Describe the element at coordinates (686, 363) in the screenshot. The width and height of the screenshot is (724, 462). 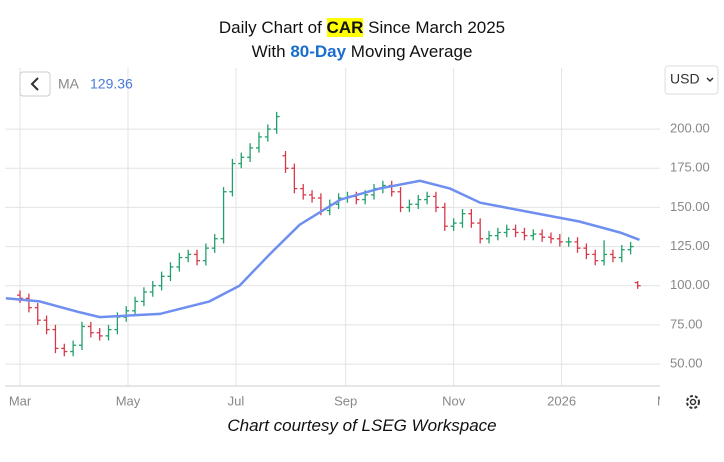
I see `y-tick-label: 50.00` at that location.